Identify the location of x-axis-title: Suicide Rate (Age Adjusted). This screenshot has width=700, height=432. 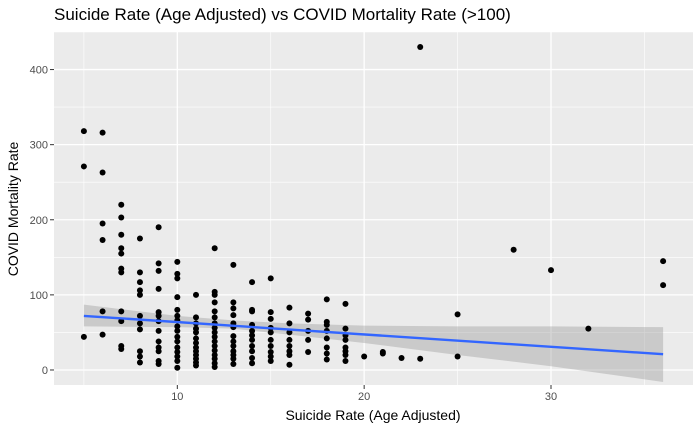
(372, 415).